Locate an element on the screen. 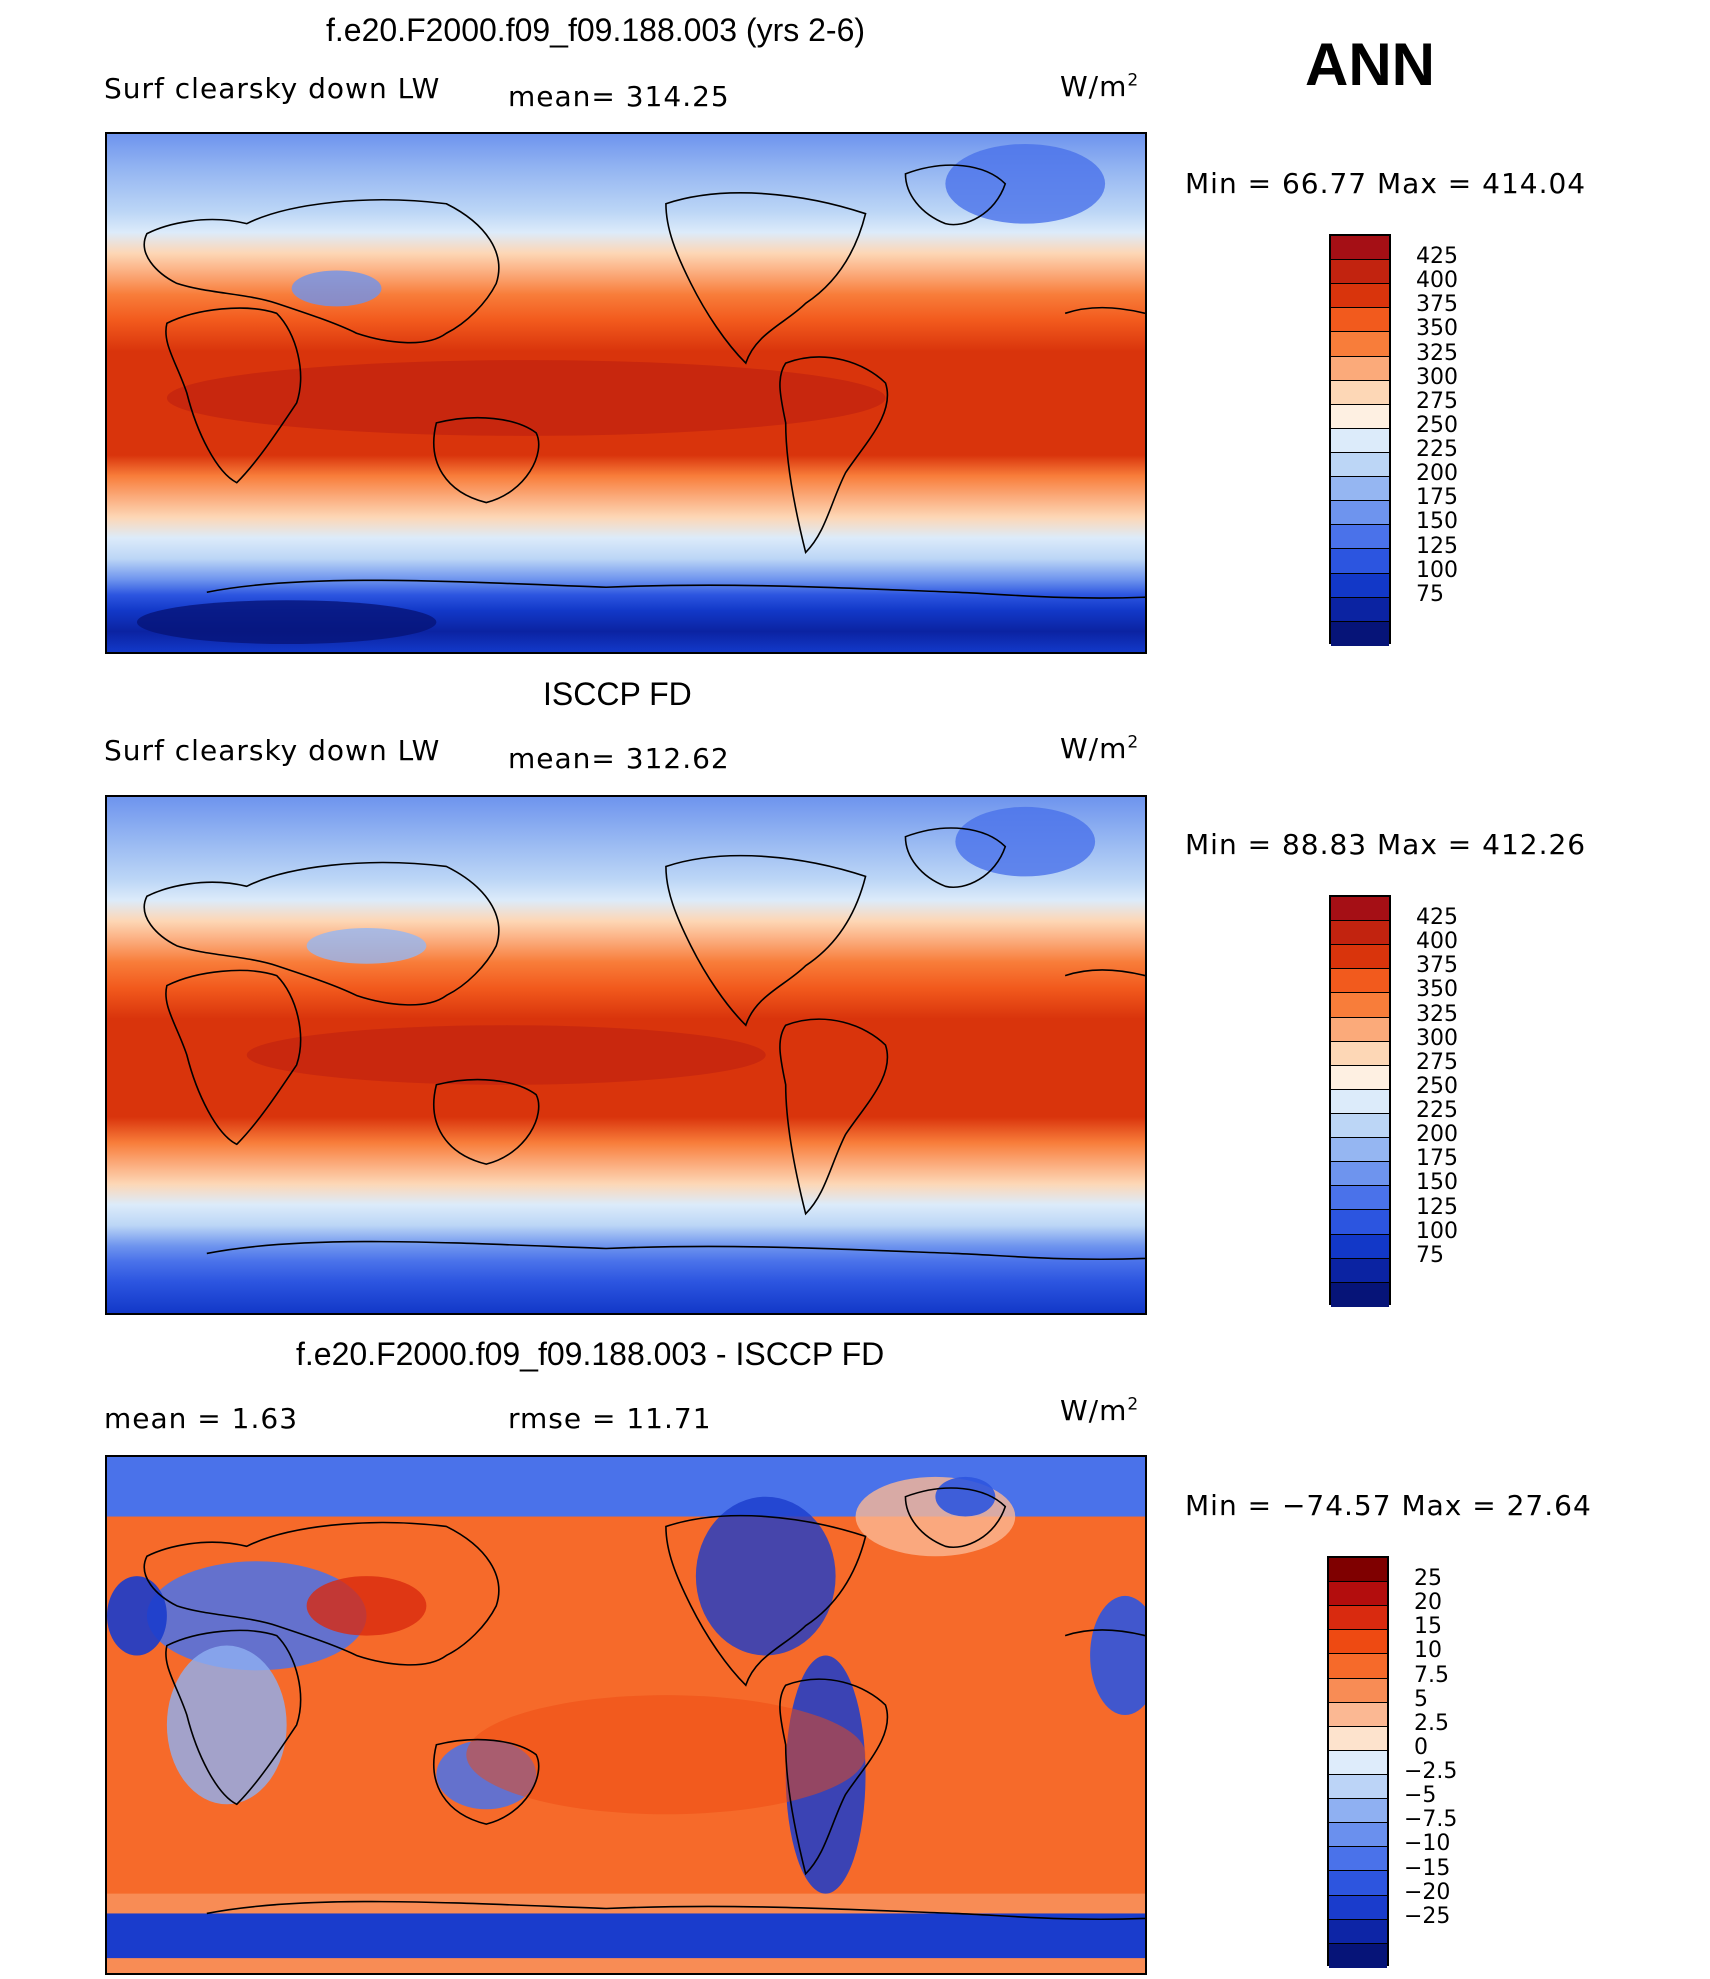 The height and width of the screenshot is (1979, 1710). colorbar-tick-label: 75 is located at coordinates (1430, 1255).